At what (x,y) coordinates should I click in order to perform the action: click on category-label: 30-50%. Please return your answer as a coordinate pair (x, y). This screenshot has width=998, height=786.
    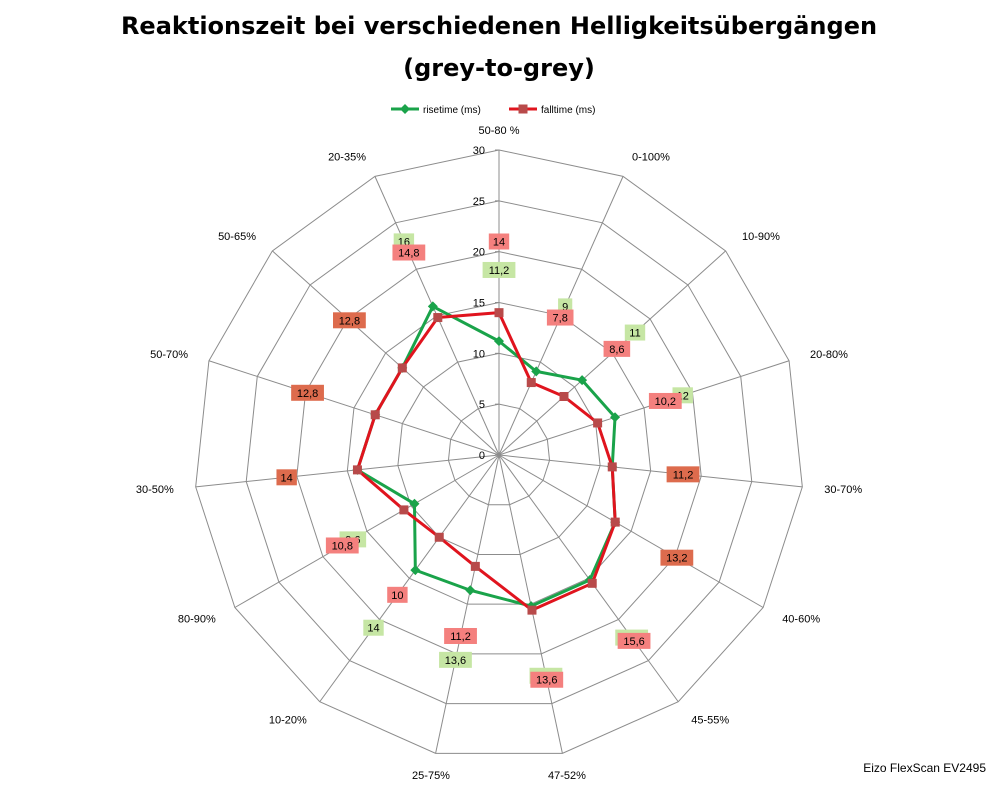
    Looking at the image, I should click on (155, 490).